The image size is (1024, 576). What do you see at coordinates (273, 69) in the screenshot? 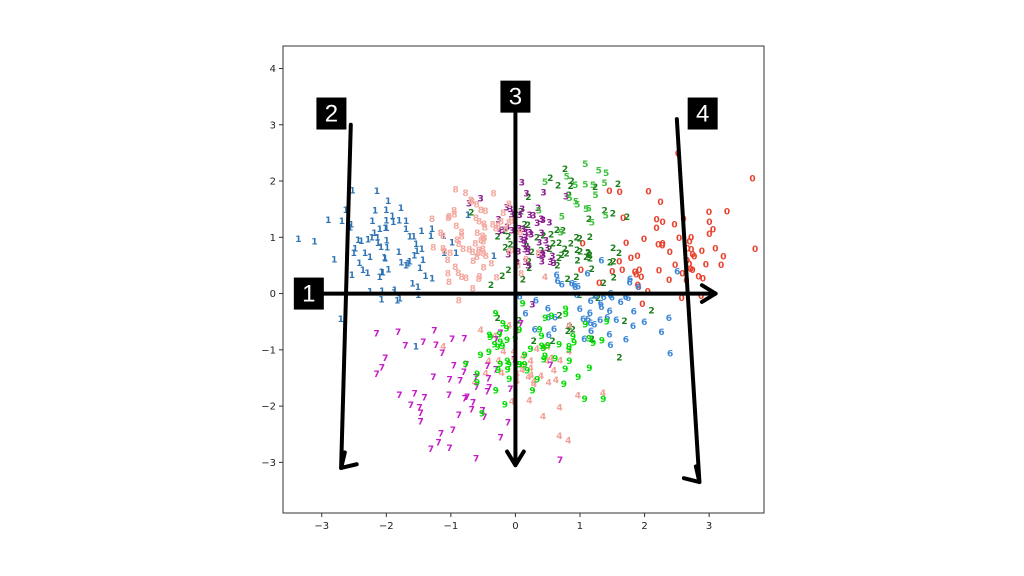
I see `y-tick-label: 4` at bounding box center [273, 69].